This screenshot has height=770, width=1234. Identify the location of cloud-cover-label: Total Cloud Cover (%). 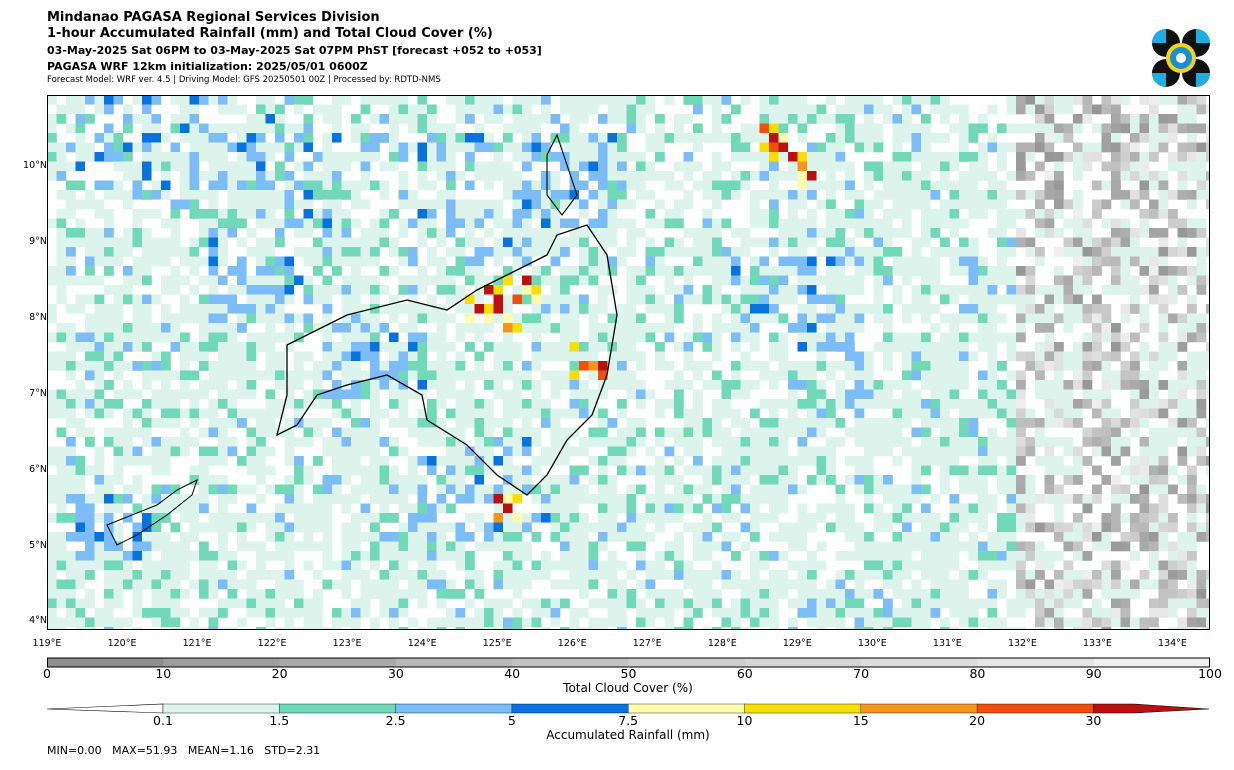
(628, 688).